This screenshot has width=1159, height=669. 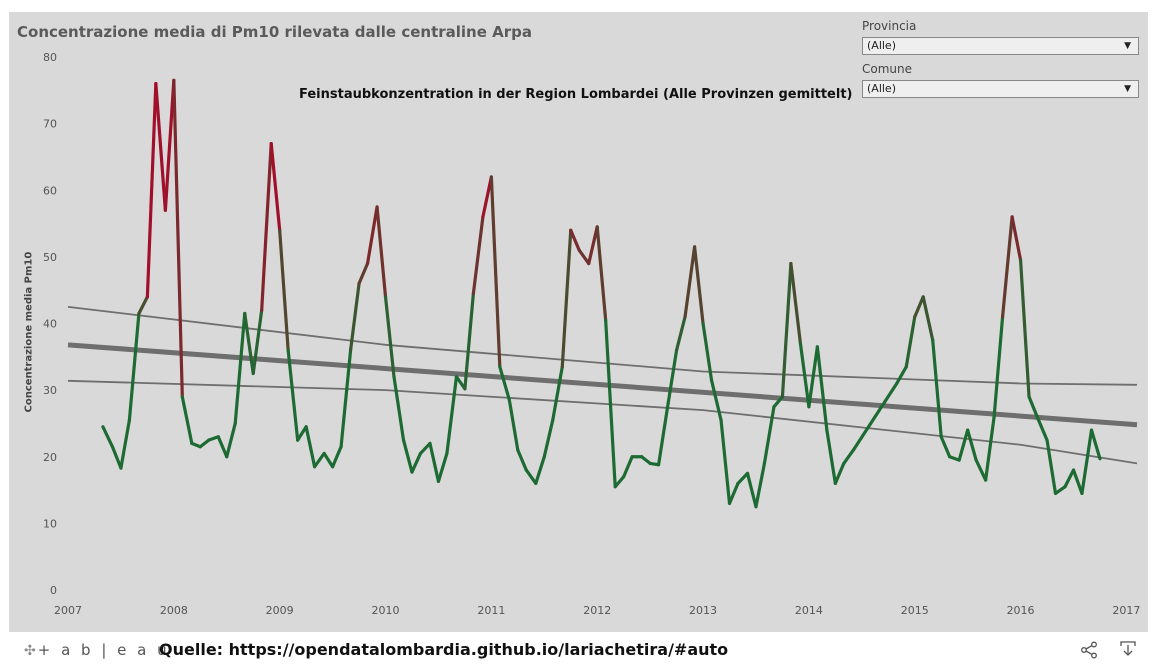 I want to click on tableau-logo: ✣ + a b | e a u, so click(x=97, y=650).